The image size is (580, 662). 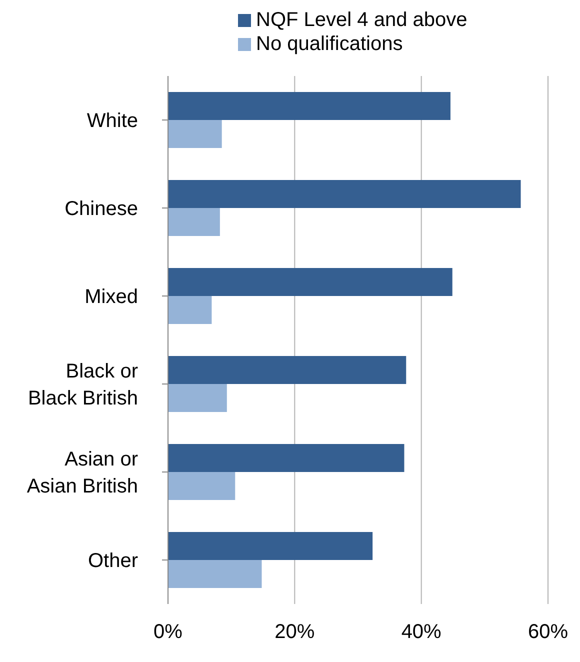 I want to click on y-tick-label: Asian or Asian British, so click(x=82, y=473).